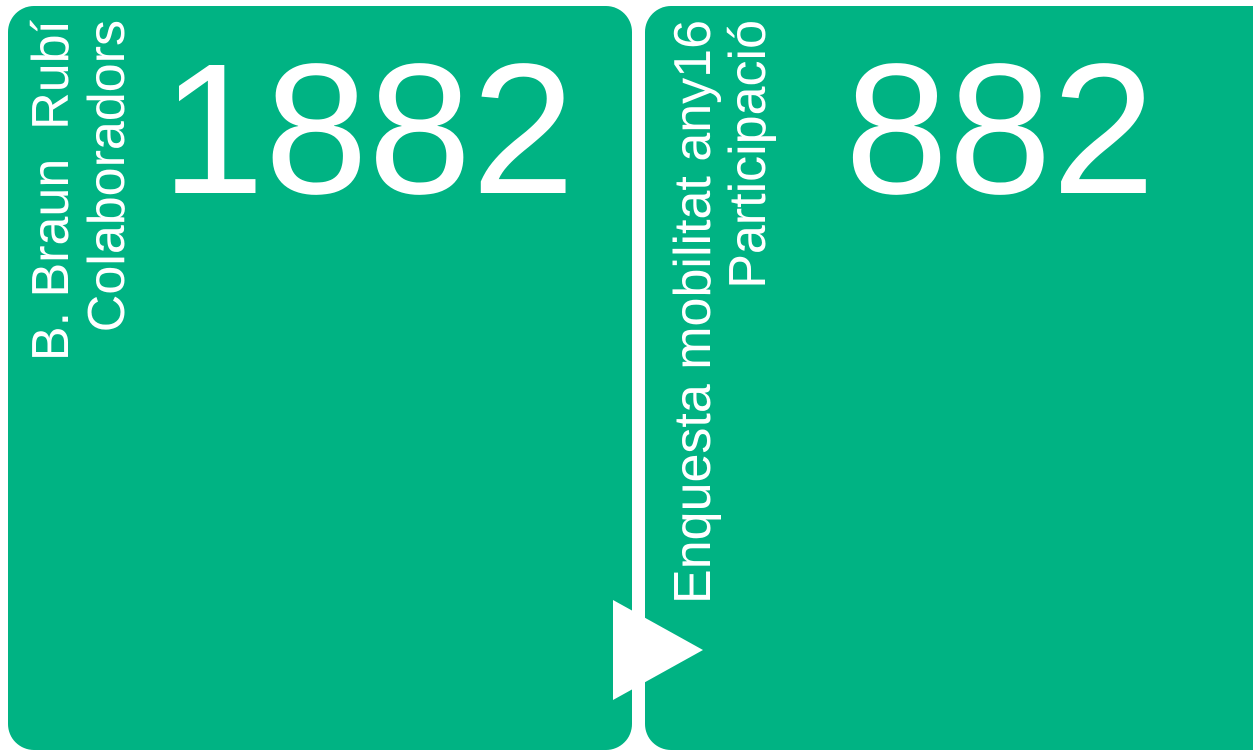  I want to click on arrow, so click(658, 650).